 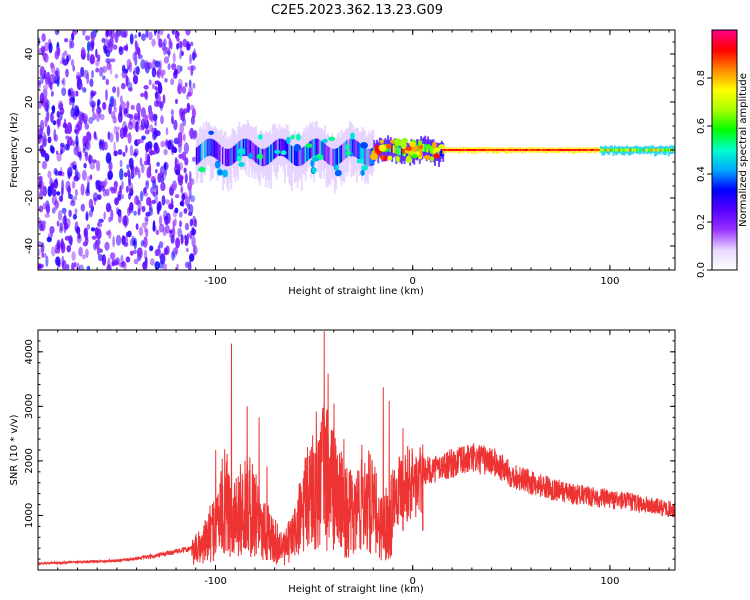 I want to click on y-tick-label: 4000, so click(x=29, y=351).